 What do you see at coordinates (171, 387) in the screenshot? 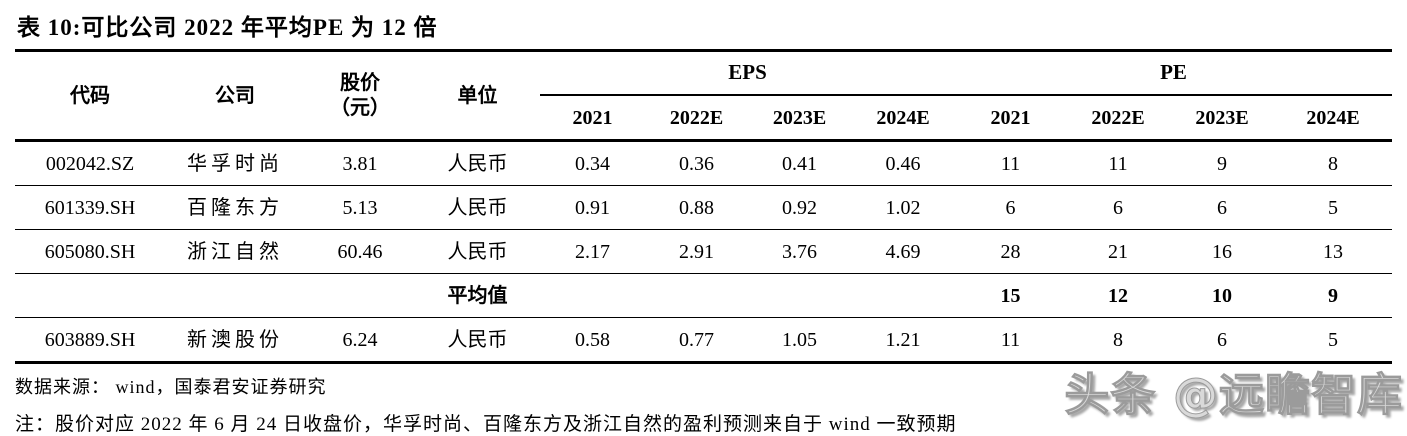
I see `data-source-text: 数据来源： wind，国泰君安证券研究` at bounding box center [171, 387].